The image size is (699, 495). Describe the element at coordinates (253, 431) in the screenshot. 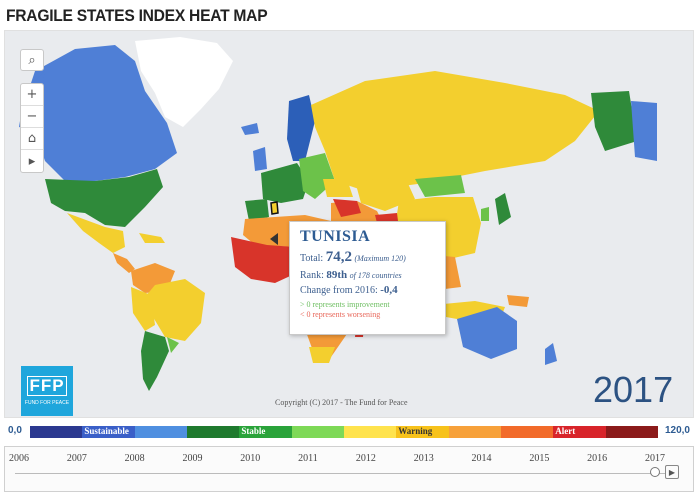

I see `scale-category-label: Stable` at that location.